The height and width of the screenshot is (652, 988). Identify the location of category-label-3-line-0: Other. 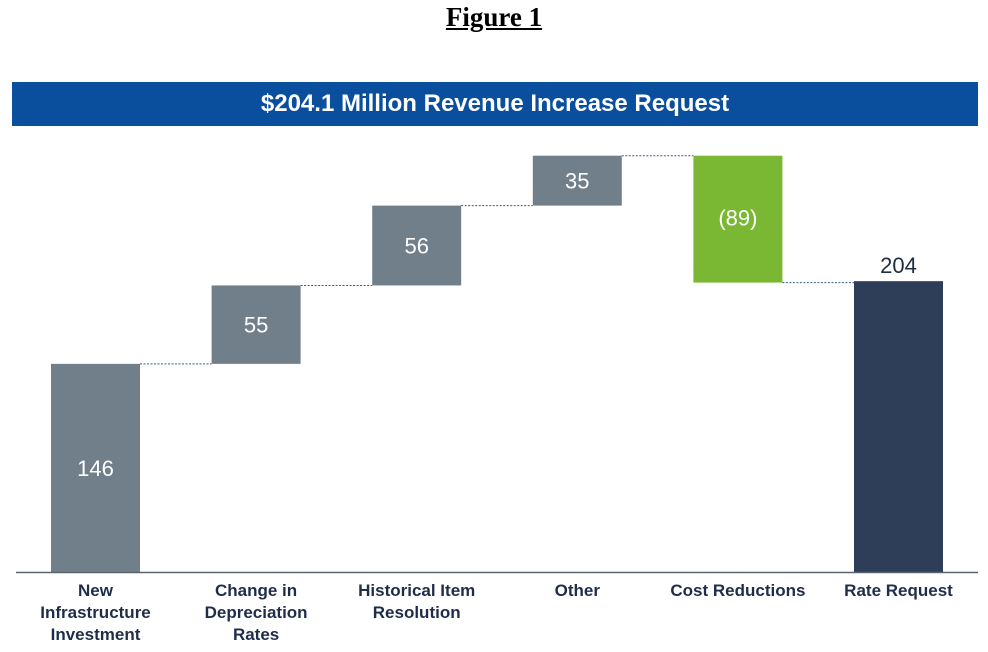
(578, 590).